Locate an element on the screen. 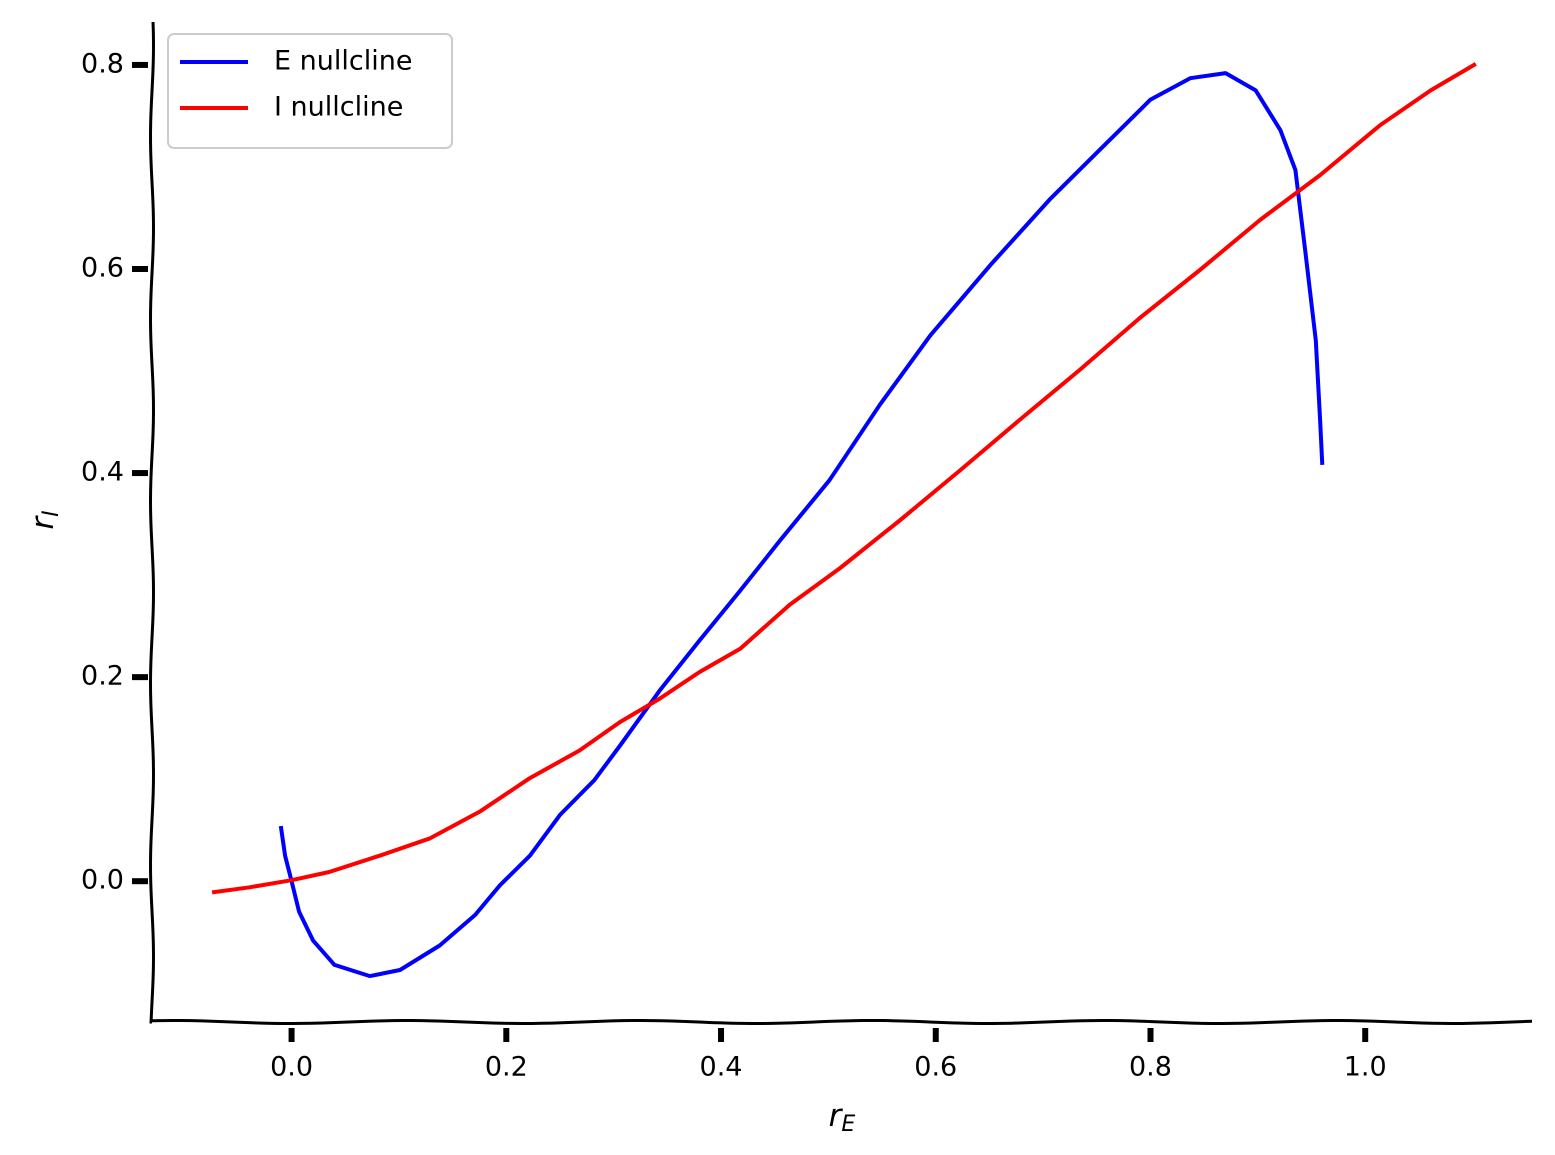 The image size is (1555, 1155). y-tick-label: 0.8 is located at coordinates (102, 63).